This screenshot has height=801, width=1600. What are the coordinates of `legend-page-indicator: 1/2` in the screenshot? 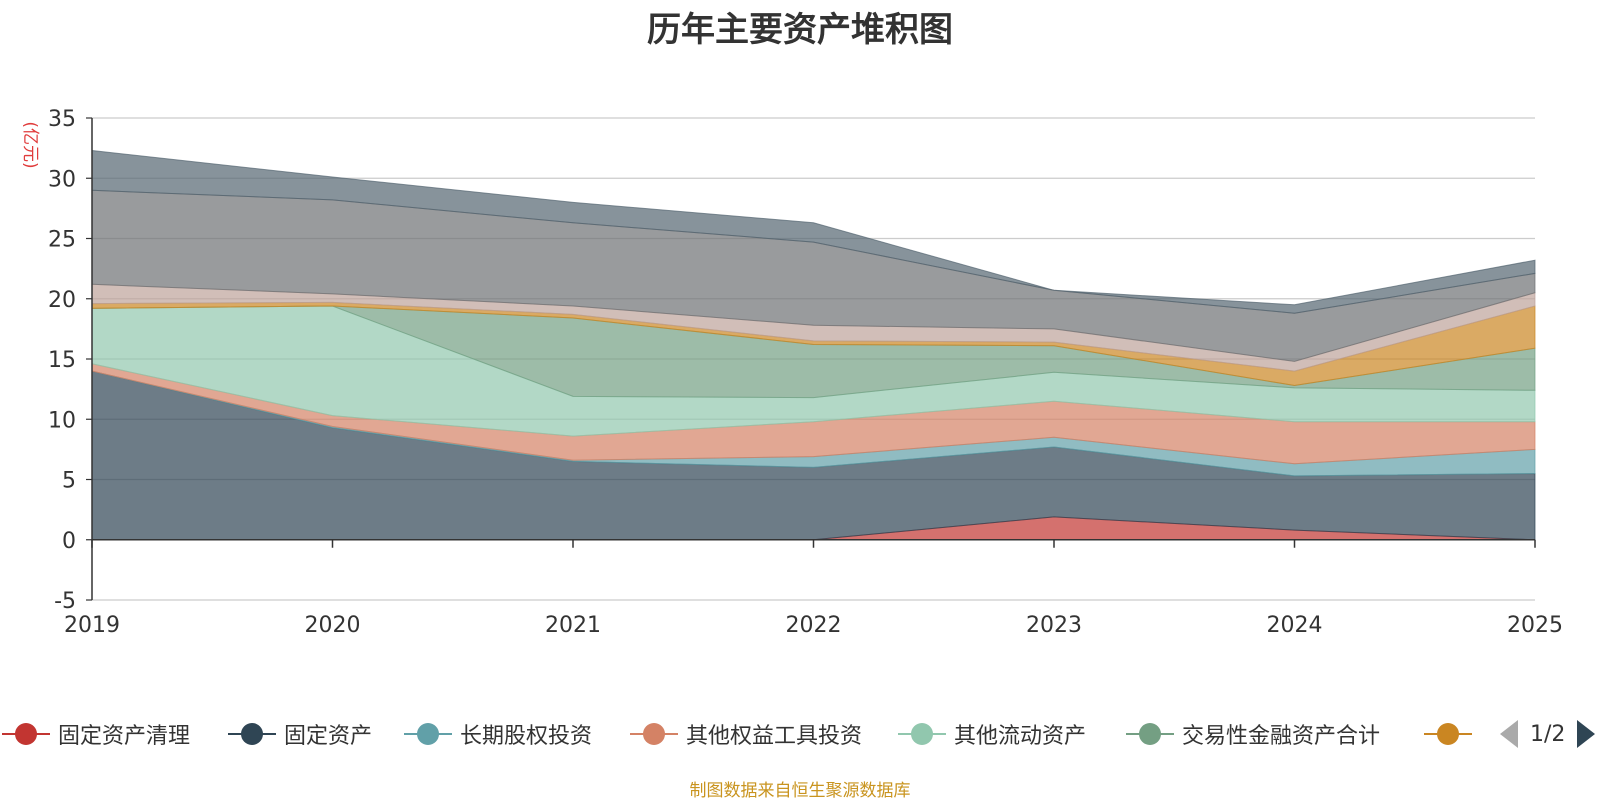 It's located at (1548, 734).